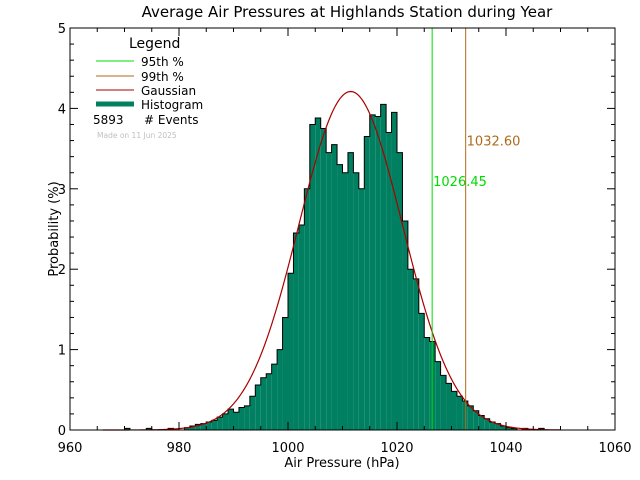  What do you see at coordinates (62, 29) in the screenshot?
I see `y-tick-label: 5` at bounding box center [62, 29].